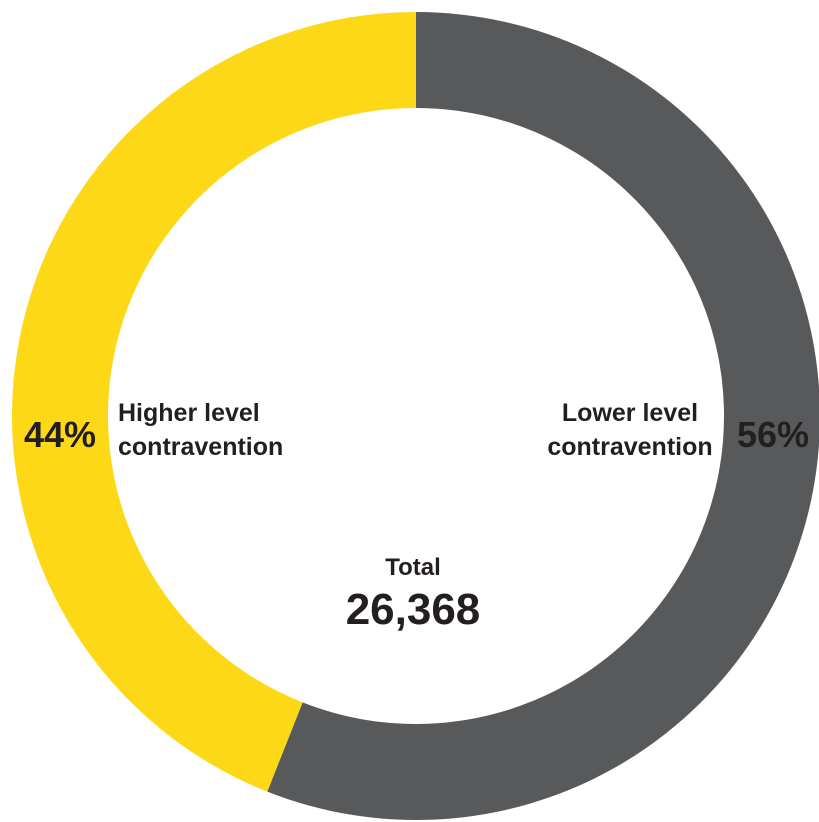 This screenshot has height=822, width=819. Describe the element at coordinates (413, 609) in the screenshot. I see `total-value: 26,368` at that location.